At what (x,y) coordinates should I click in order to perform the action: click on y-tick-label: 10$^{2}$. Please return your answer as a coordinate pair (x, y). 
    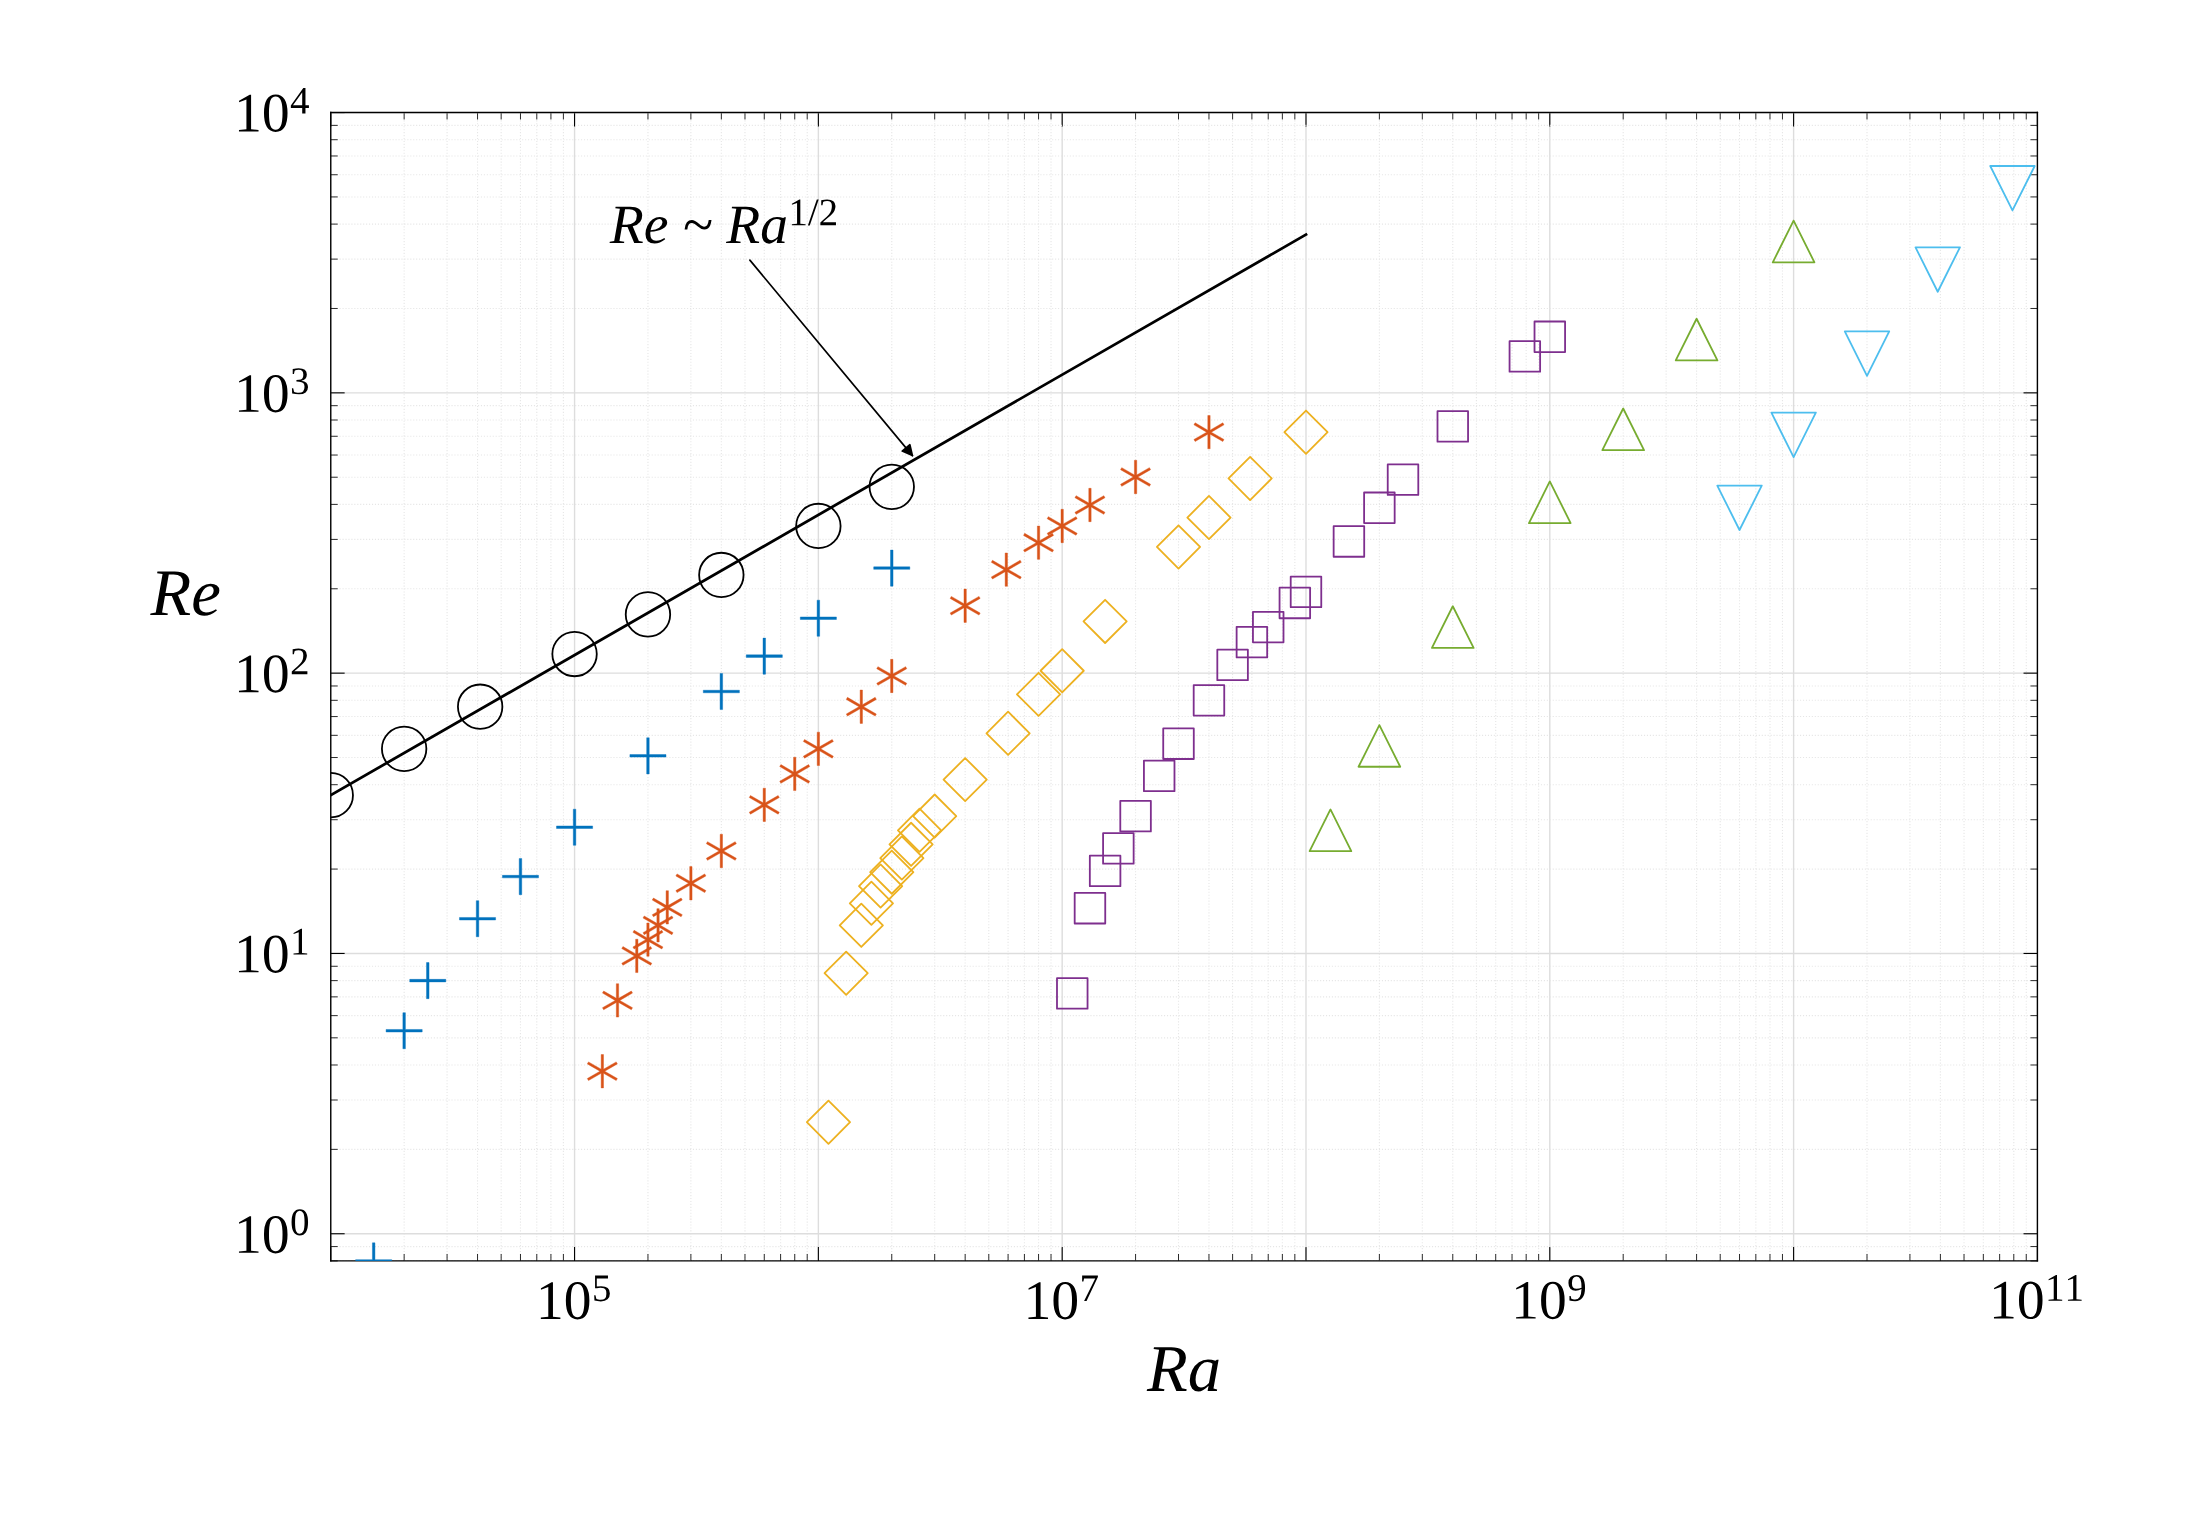
    Looking at the image, I should click on (273, 670).